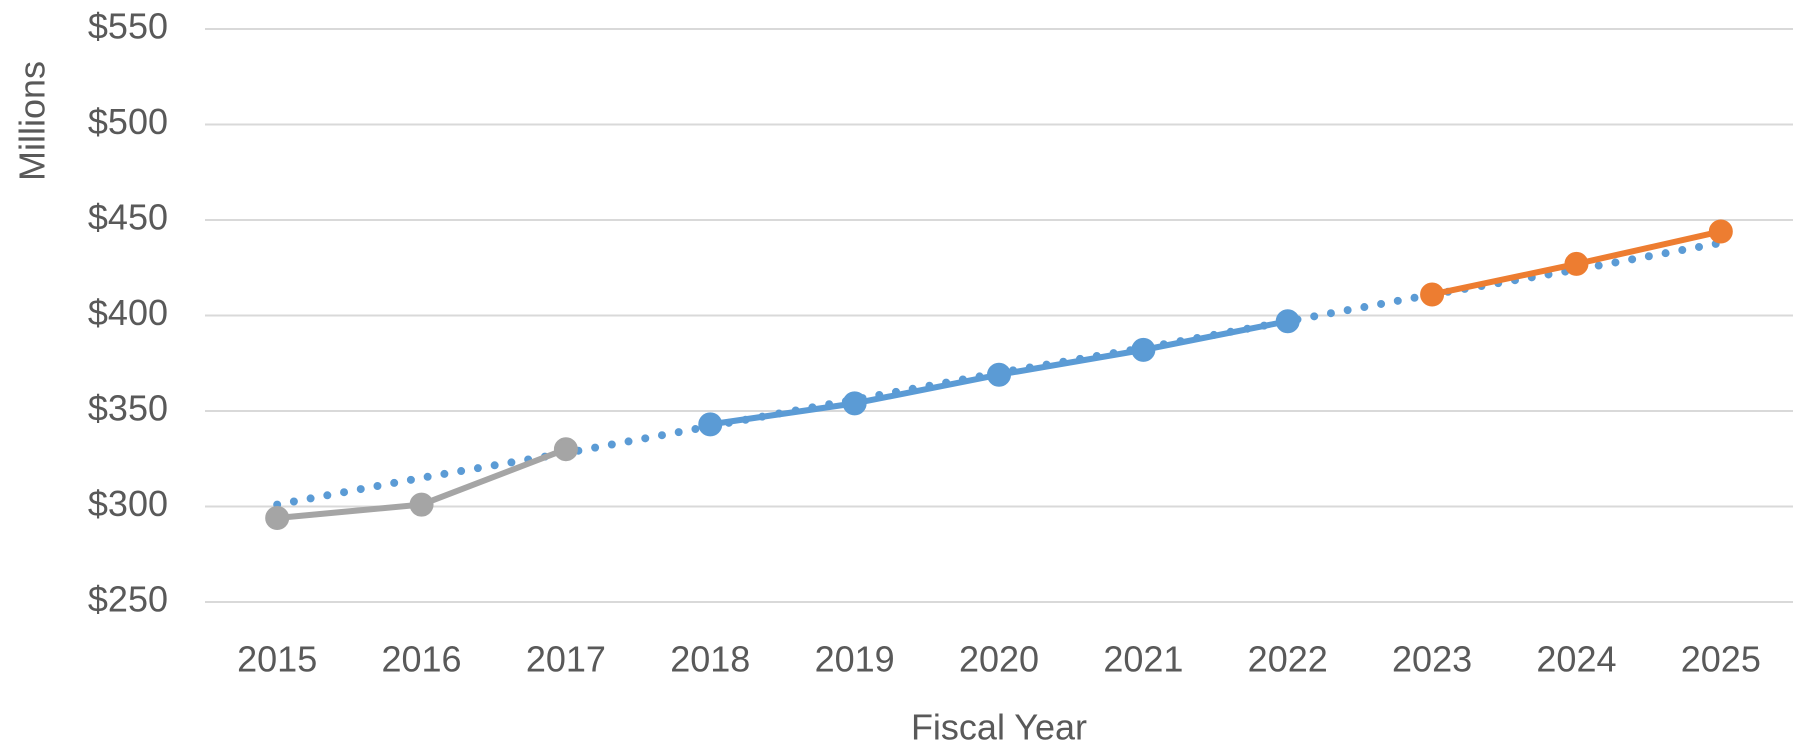  What do you see at coordinates (128, 312) in the screenshot?
I see `y-tick-label: $400` at bounding box center [128, 312].